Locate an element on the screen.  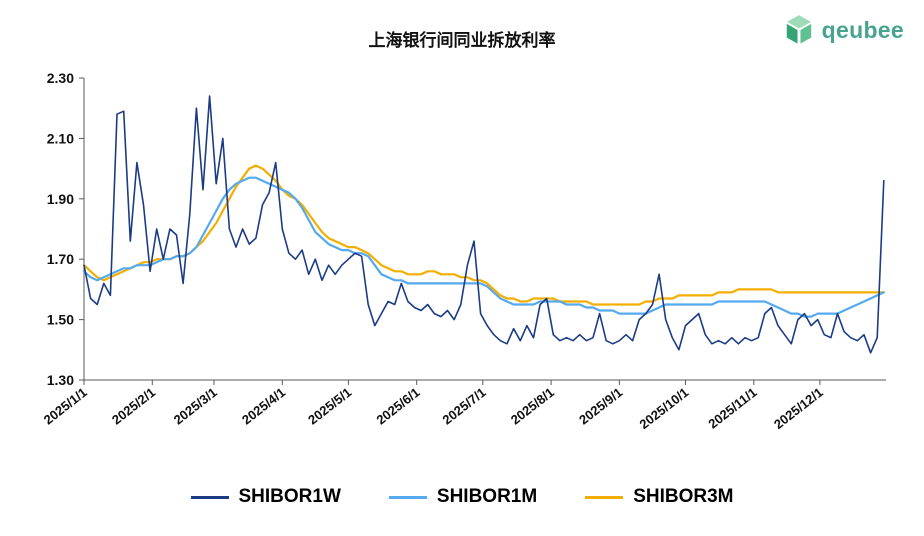
x-axis-label: 2025/9/1 is located at coordinates (600, 406).